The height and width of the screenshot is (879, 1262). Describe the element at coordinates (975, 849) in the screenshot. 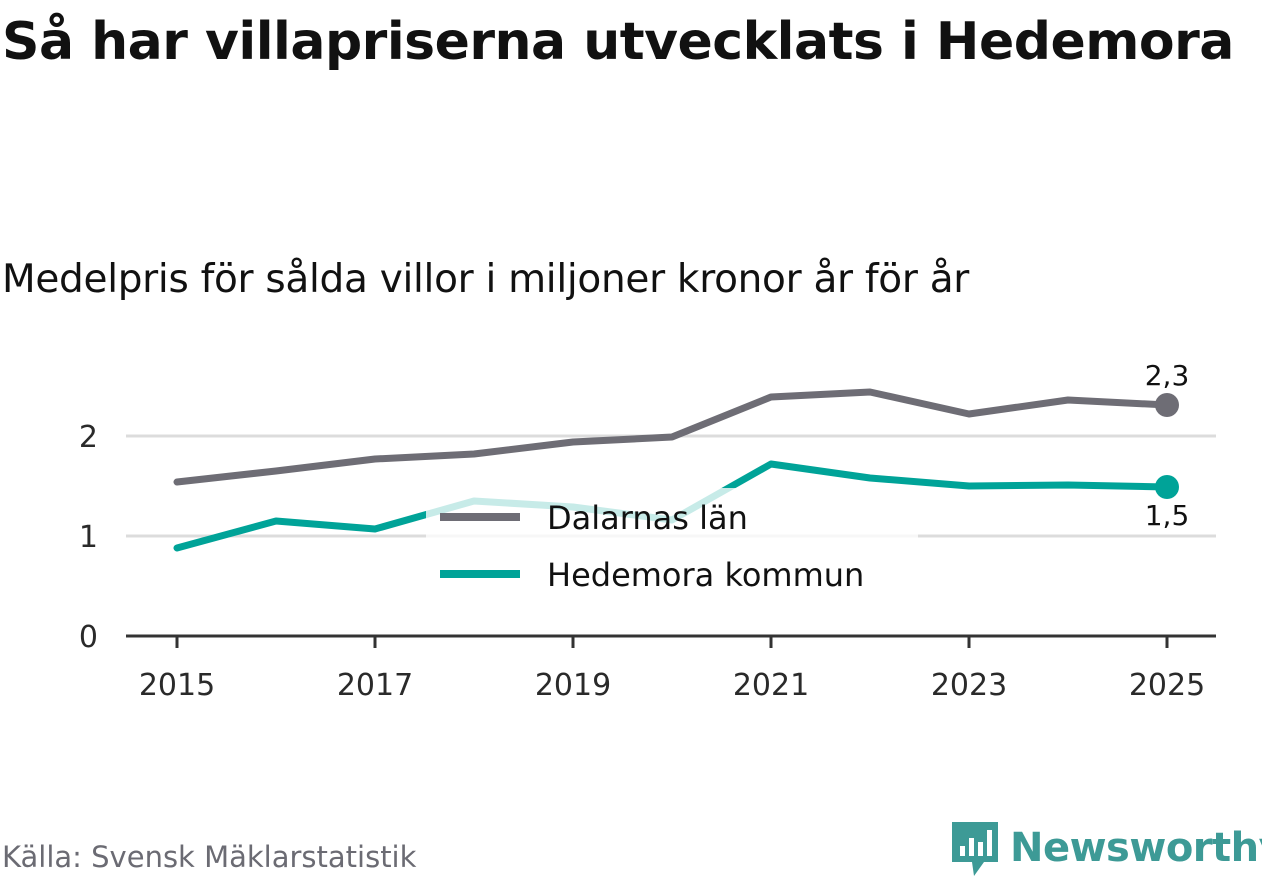

I see `bar-chart-icon` at that location.